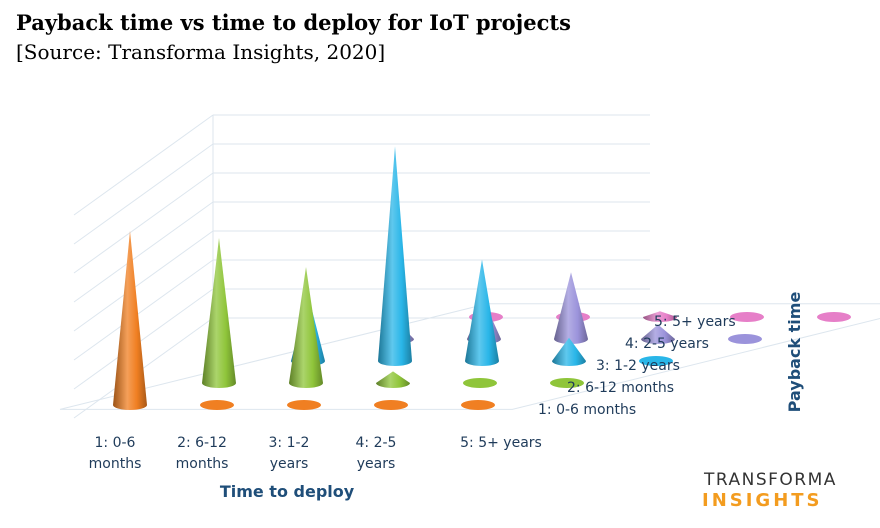  I want to click on x-tick-label: 5: 5+ years, so click(501, 443).